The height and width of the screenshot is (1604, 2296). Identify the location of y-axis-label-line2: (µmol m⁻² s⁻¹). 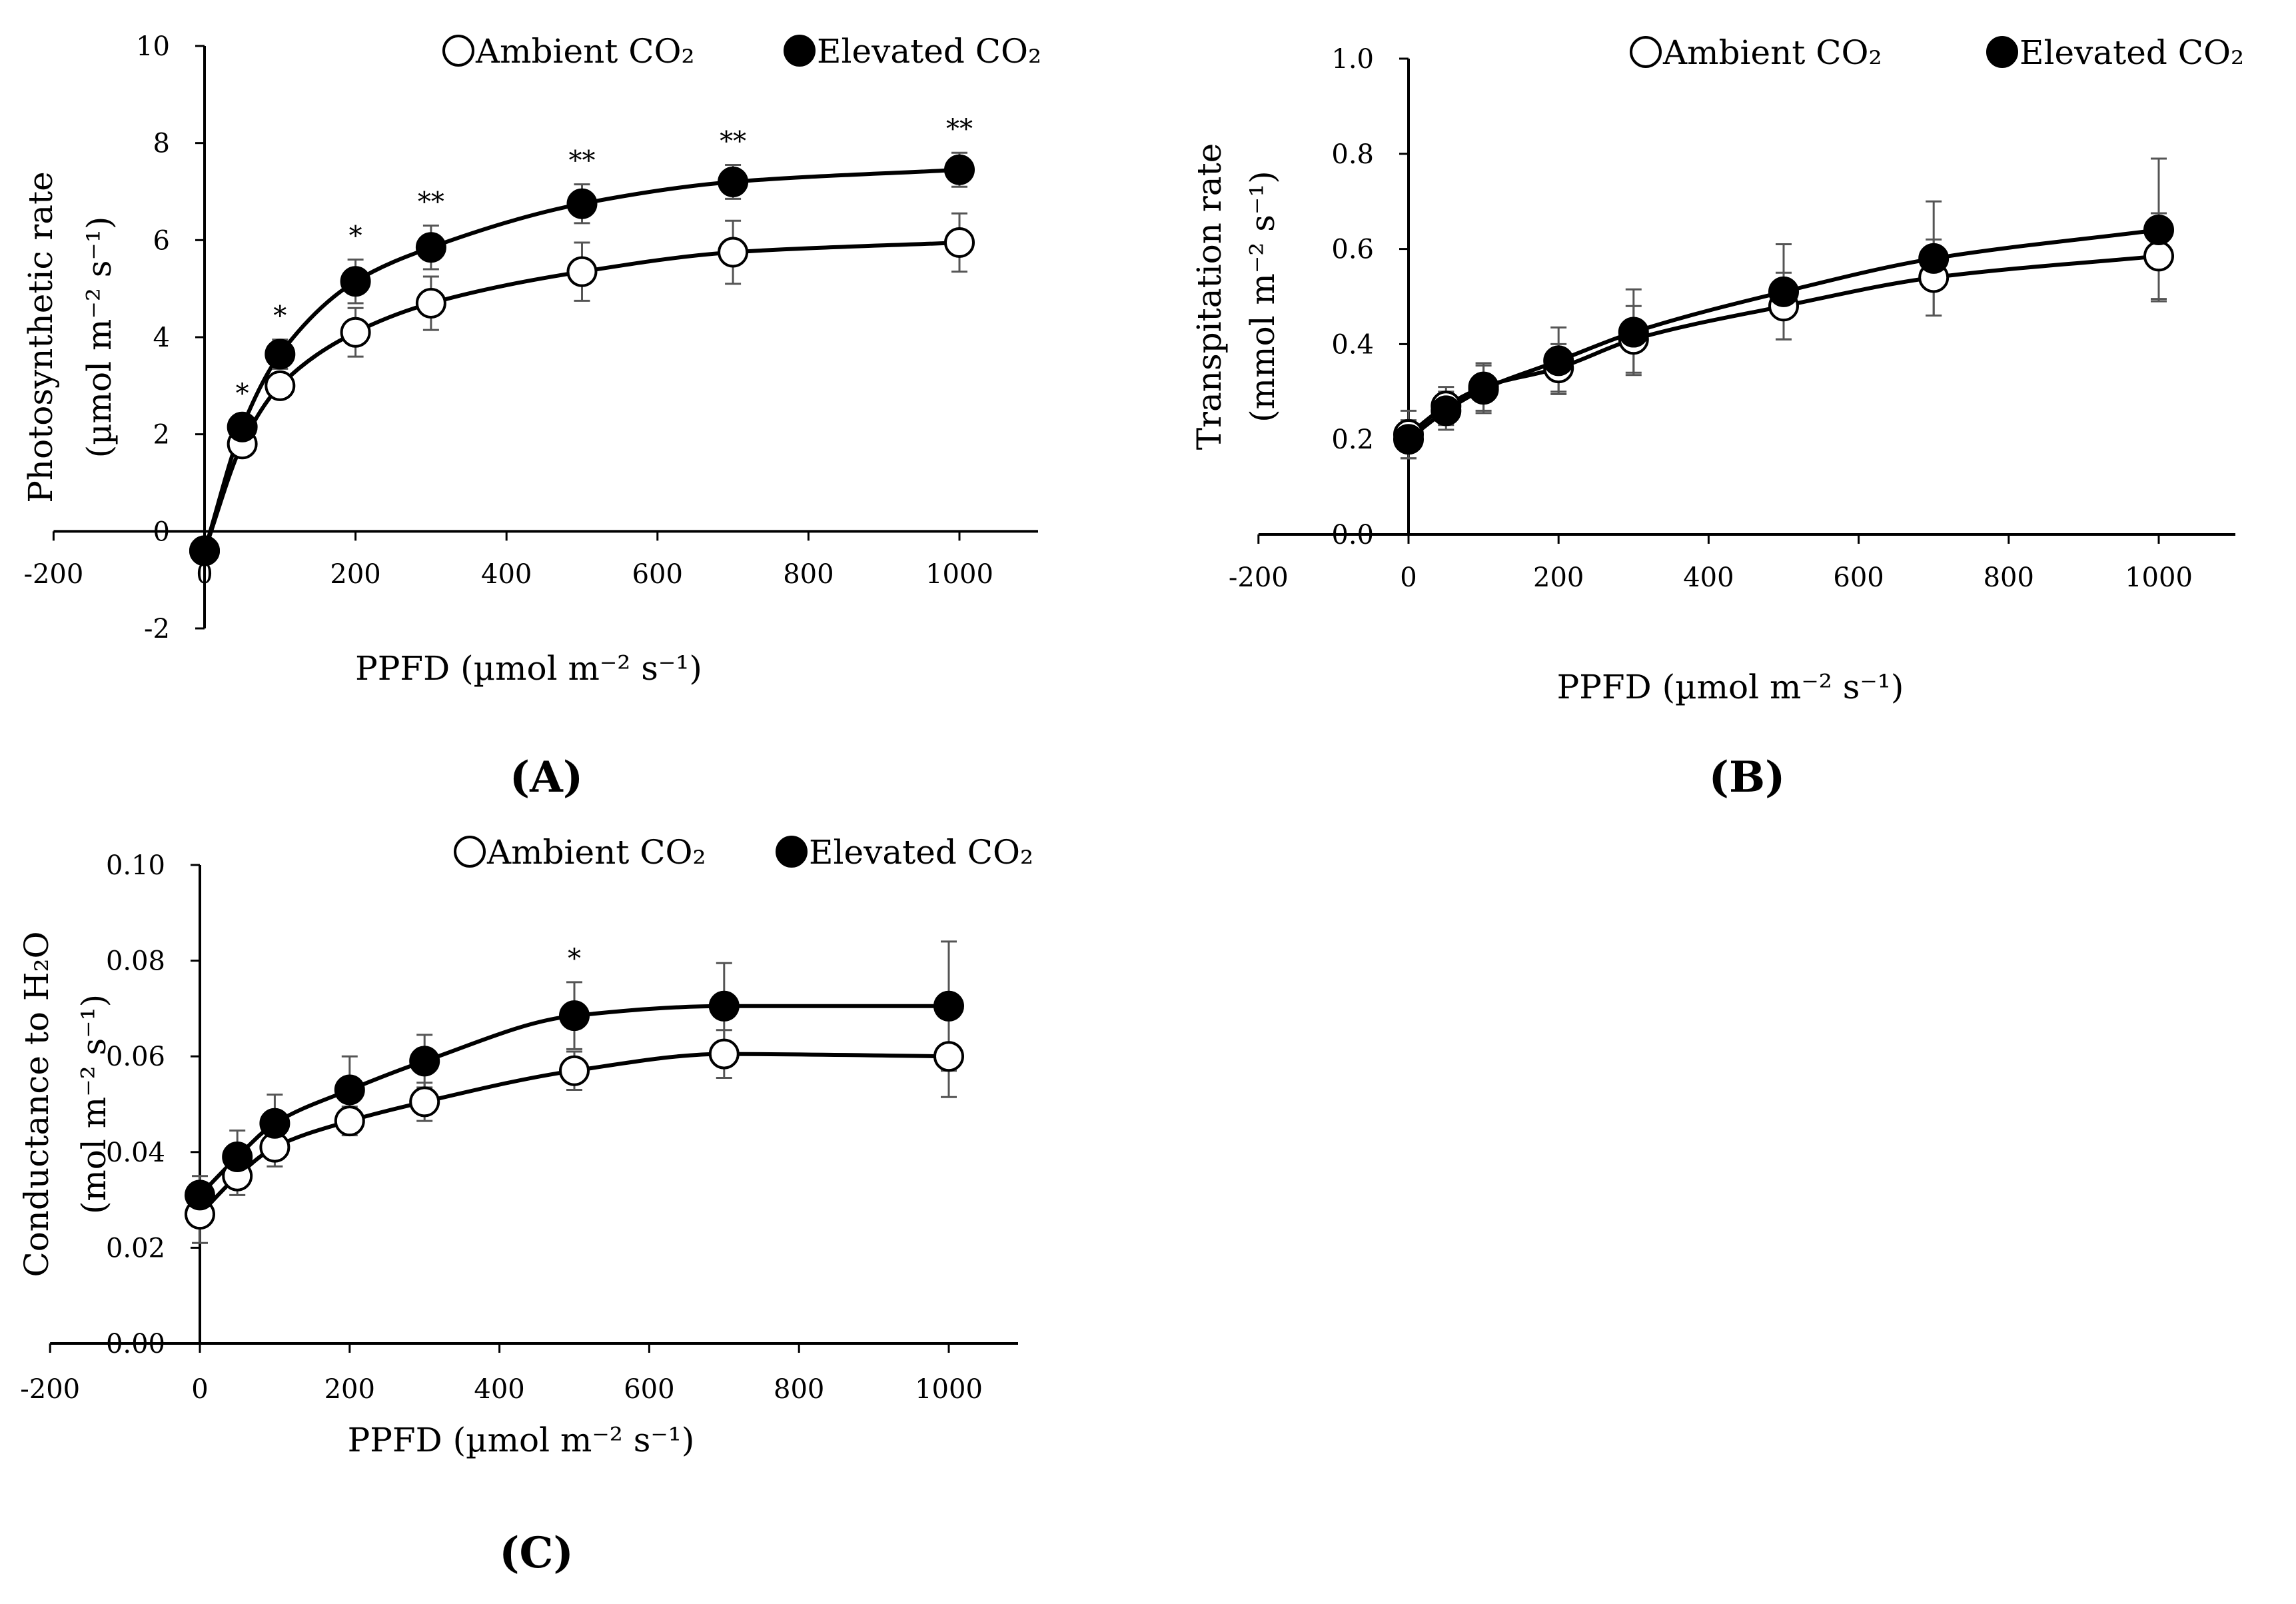
(99, 338).